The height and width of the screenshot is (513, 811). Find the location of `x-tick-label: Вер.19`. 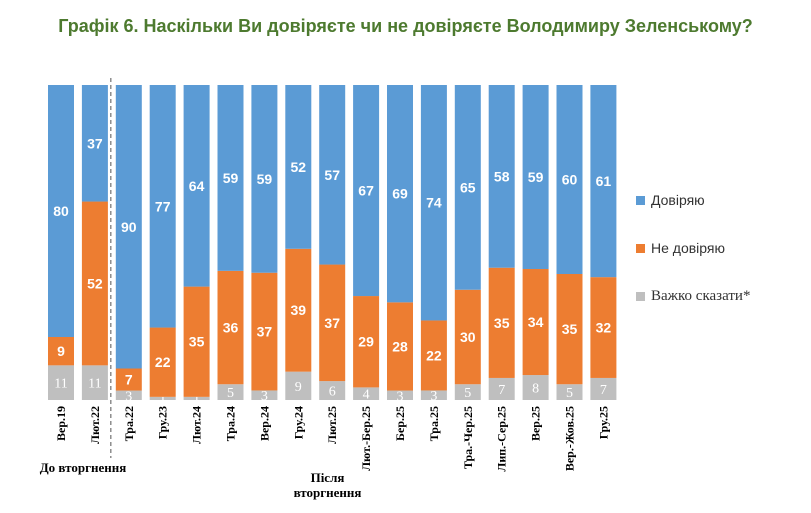

x-tick-label: Вер.19 is located at coordinates (61, 423).